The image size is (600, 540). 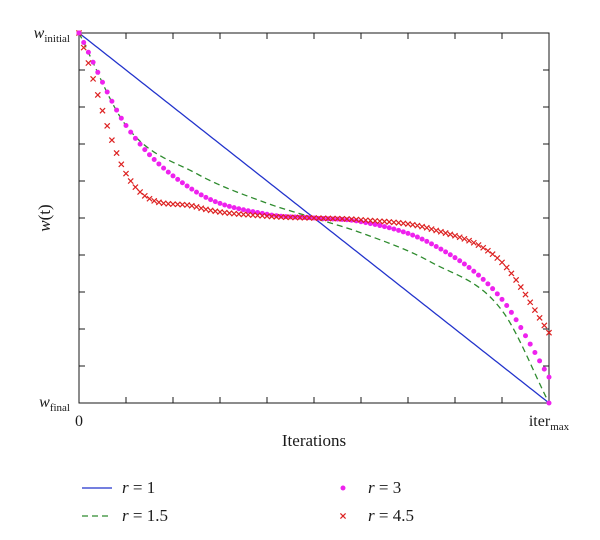 What do you see at coordinates (391, 515) in the screenshot?
I see `legend-label: r = 4.5` at bounding box center [391, 515].